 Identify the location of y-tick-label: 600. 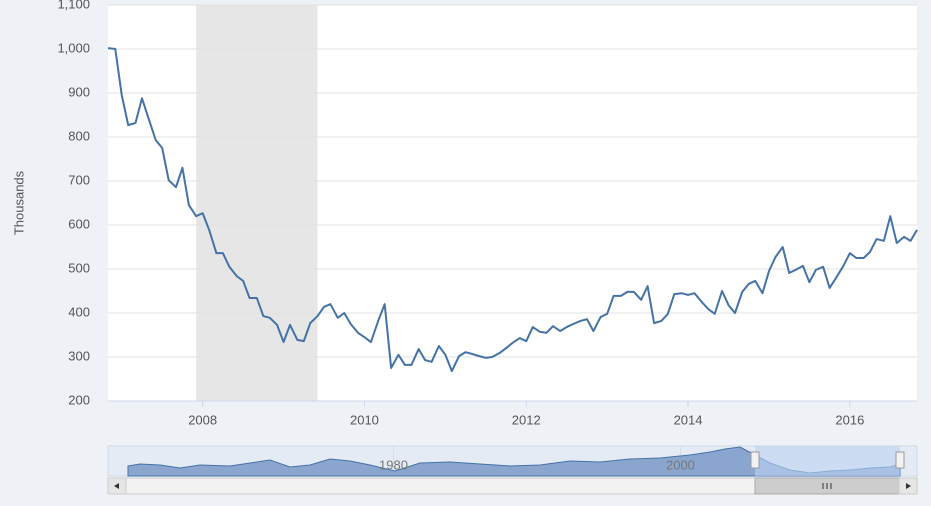
(79, 223).